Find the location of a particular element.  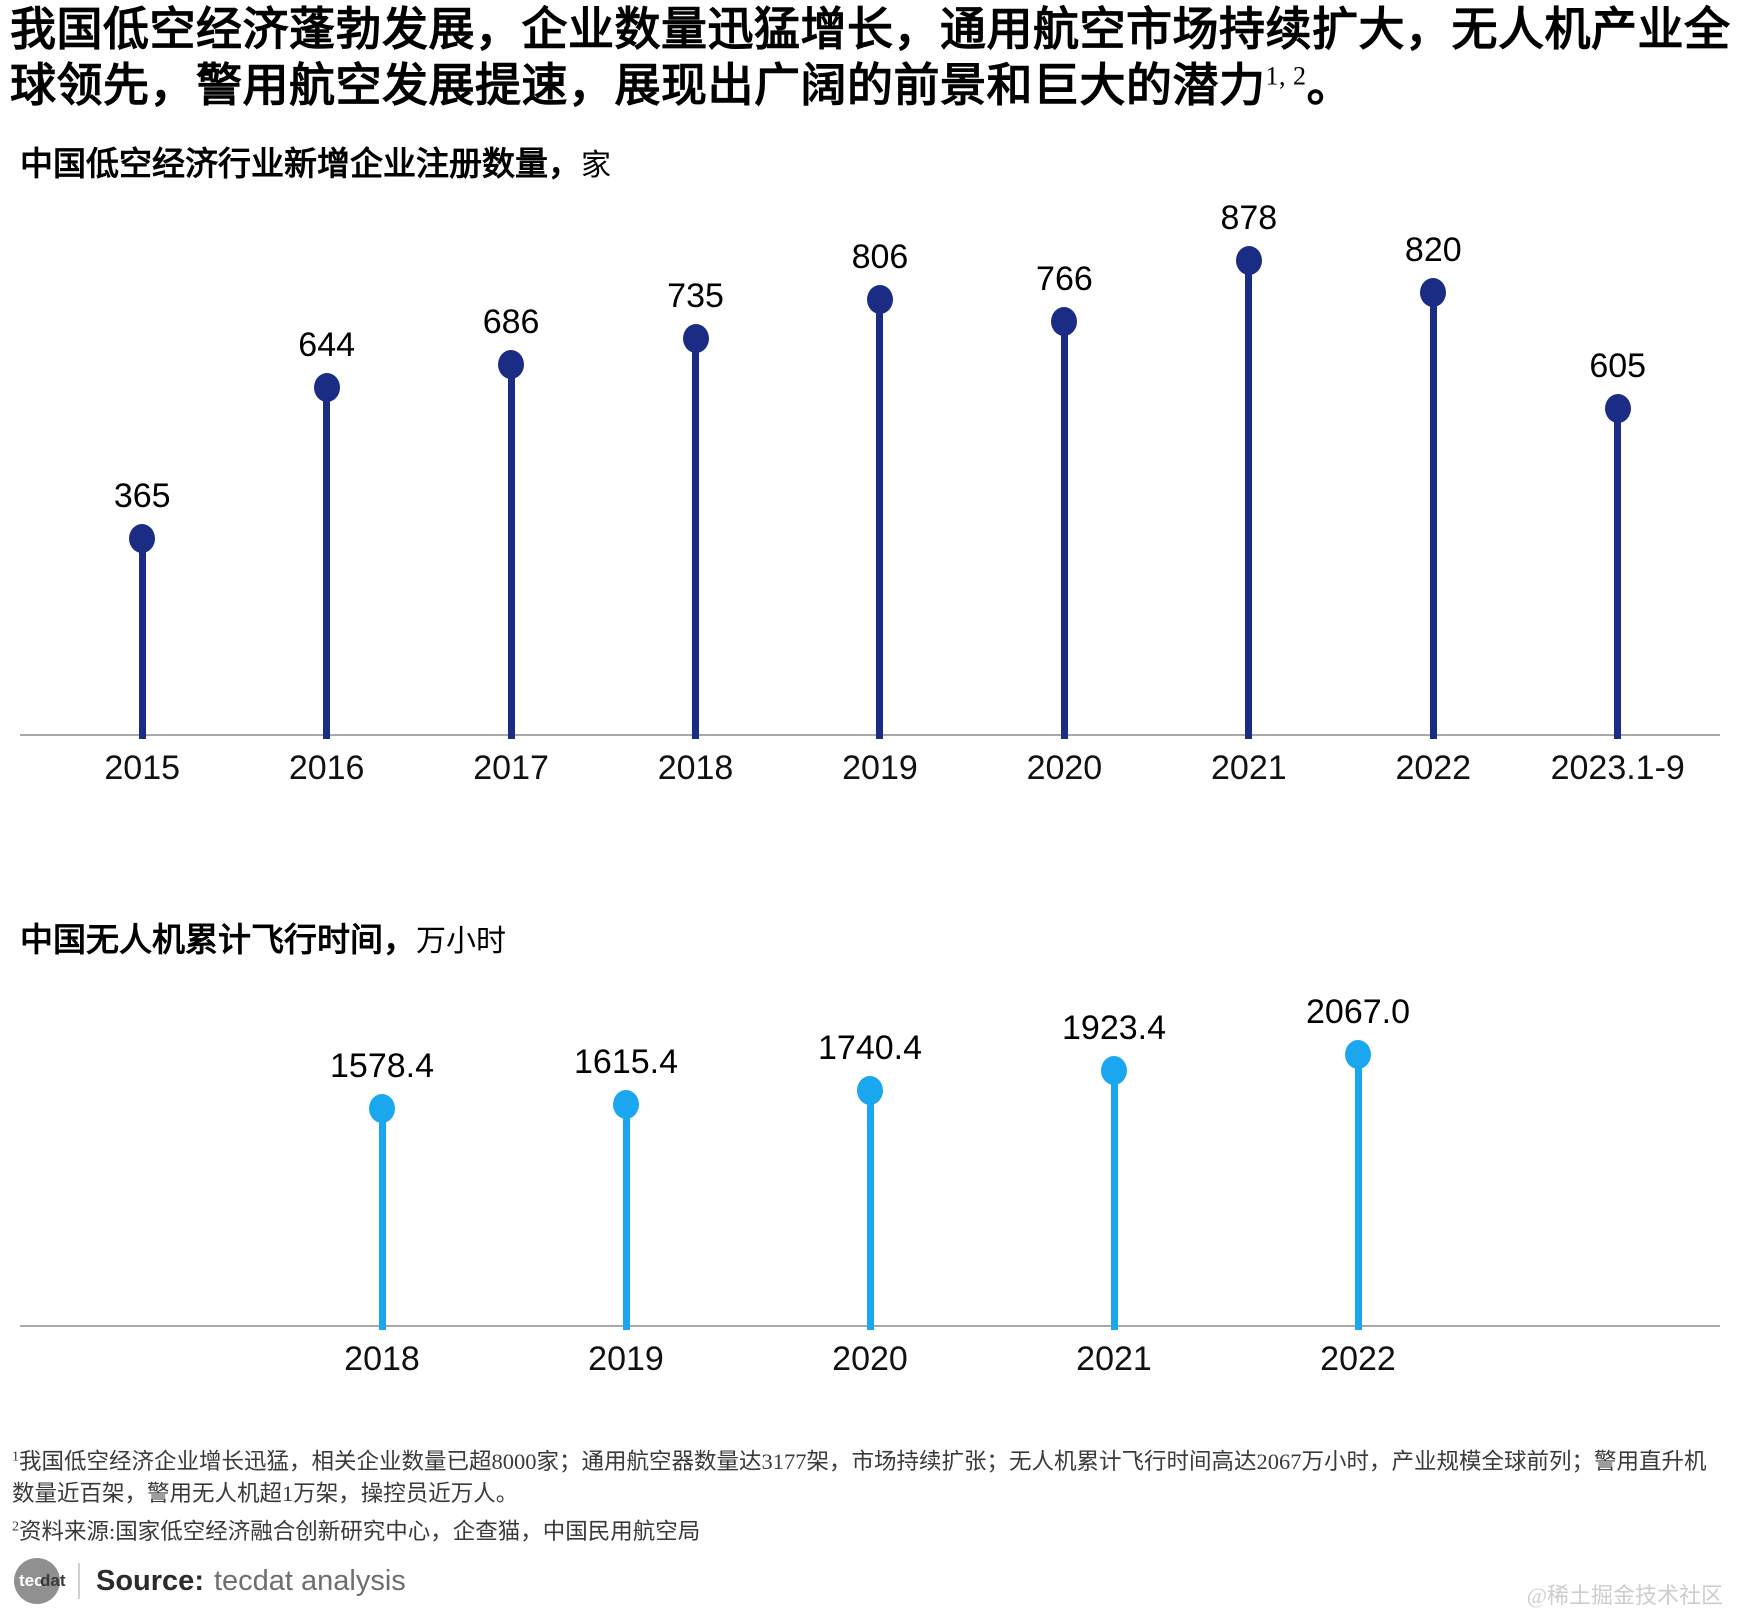

tecdat-logo: tec dat is located at coordinates (40, 1581).